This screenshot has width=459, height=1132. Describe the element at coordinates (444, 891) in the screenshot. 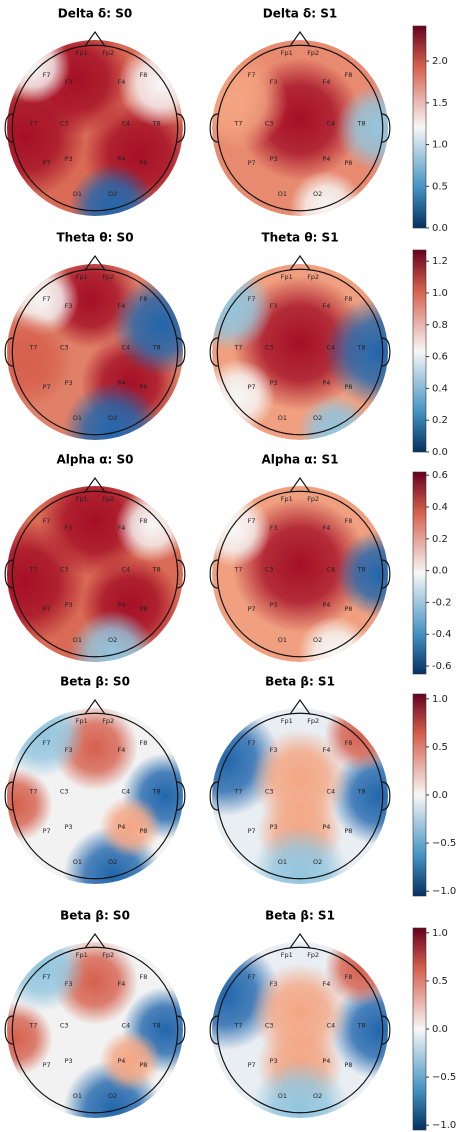

I see `colorbar-tick-label: −1.0` at that location.